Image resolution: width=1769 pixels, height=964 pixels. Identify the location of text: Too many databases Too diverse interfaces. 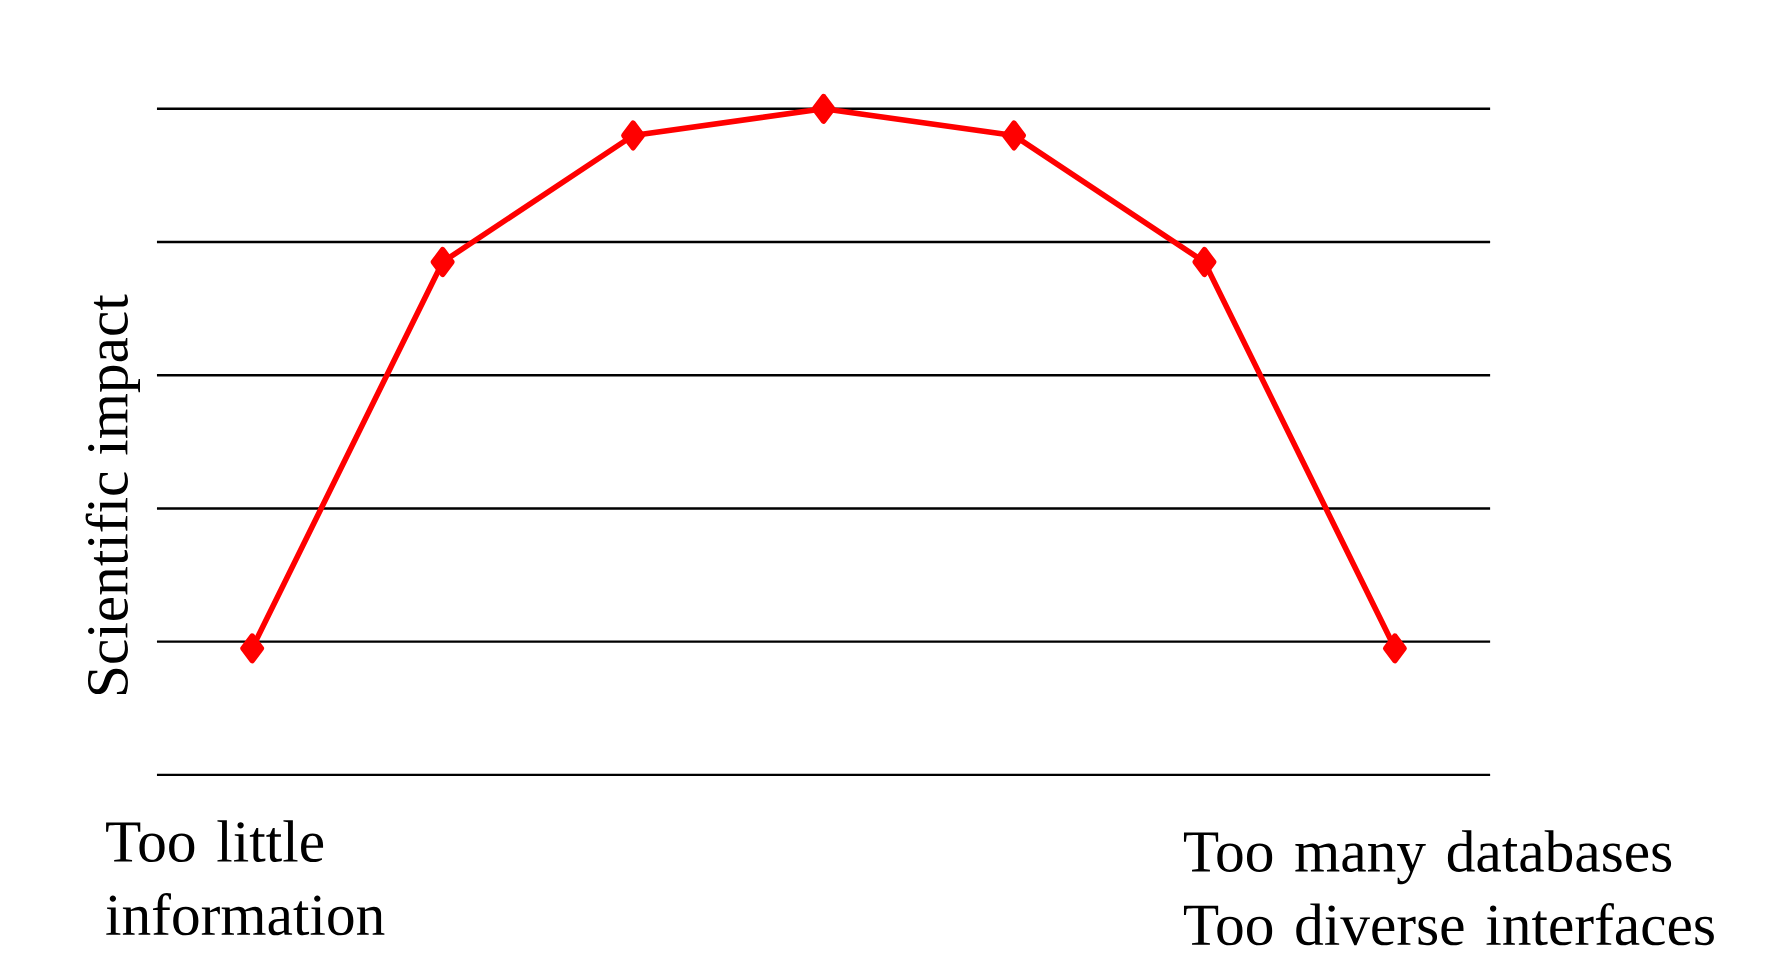
(1448, 888).